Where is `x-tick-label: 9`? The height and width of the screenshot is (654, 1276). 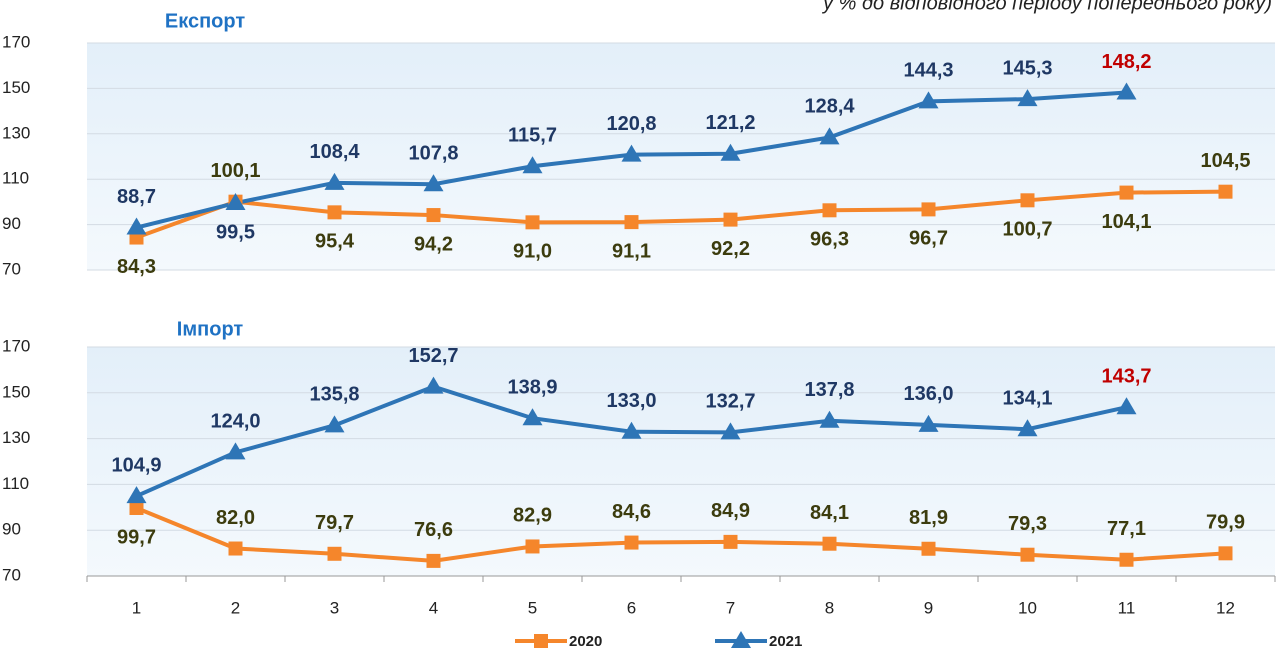 x-tick-label: 9 is located at coordinates (928, 607).